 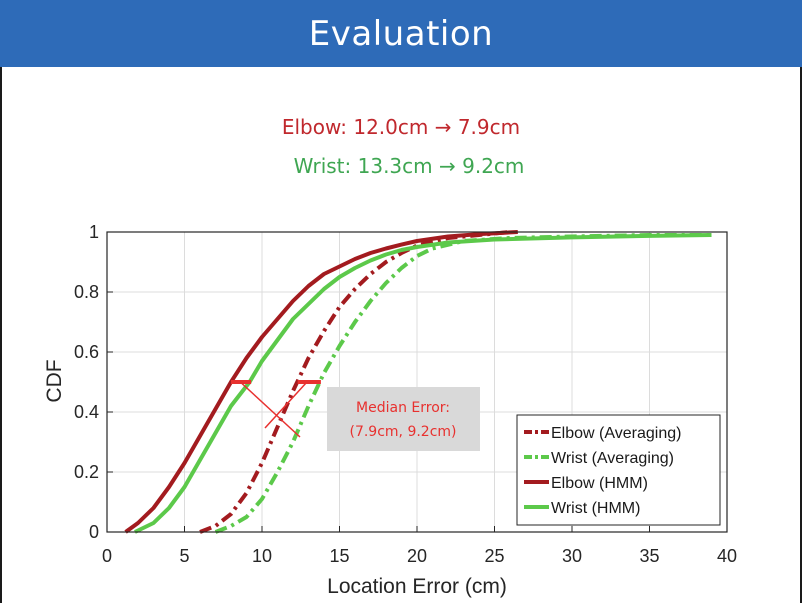 What do you see at coordinates (107, 556) in the screenshot?
I see `x-tick-label: 0` at bounding box center [107, 556].